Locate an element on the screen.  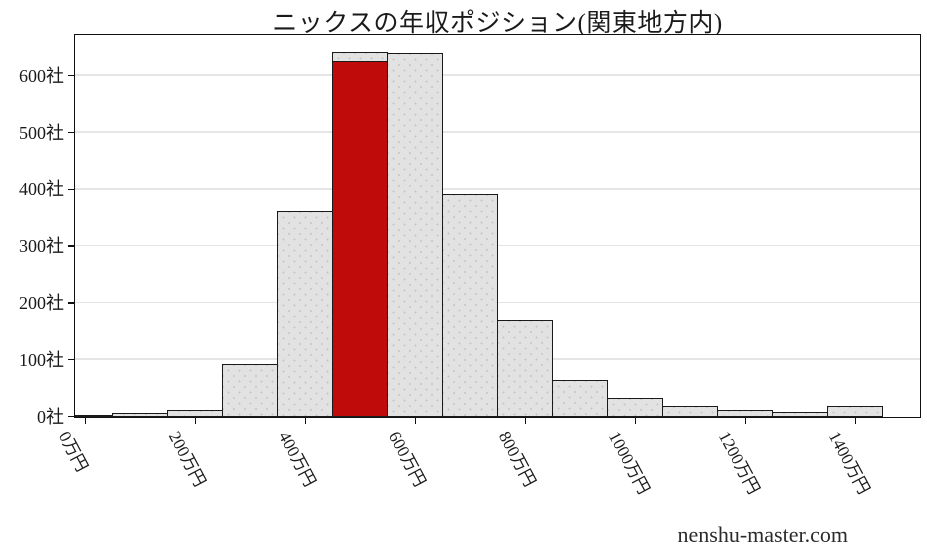
x-tick-label-400: 400万円 is located at coordinates (297, 459).